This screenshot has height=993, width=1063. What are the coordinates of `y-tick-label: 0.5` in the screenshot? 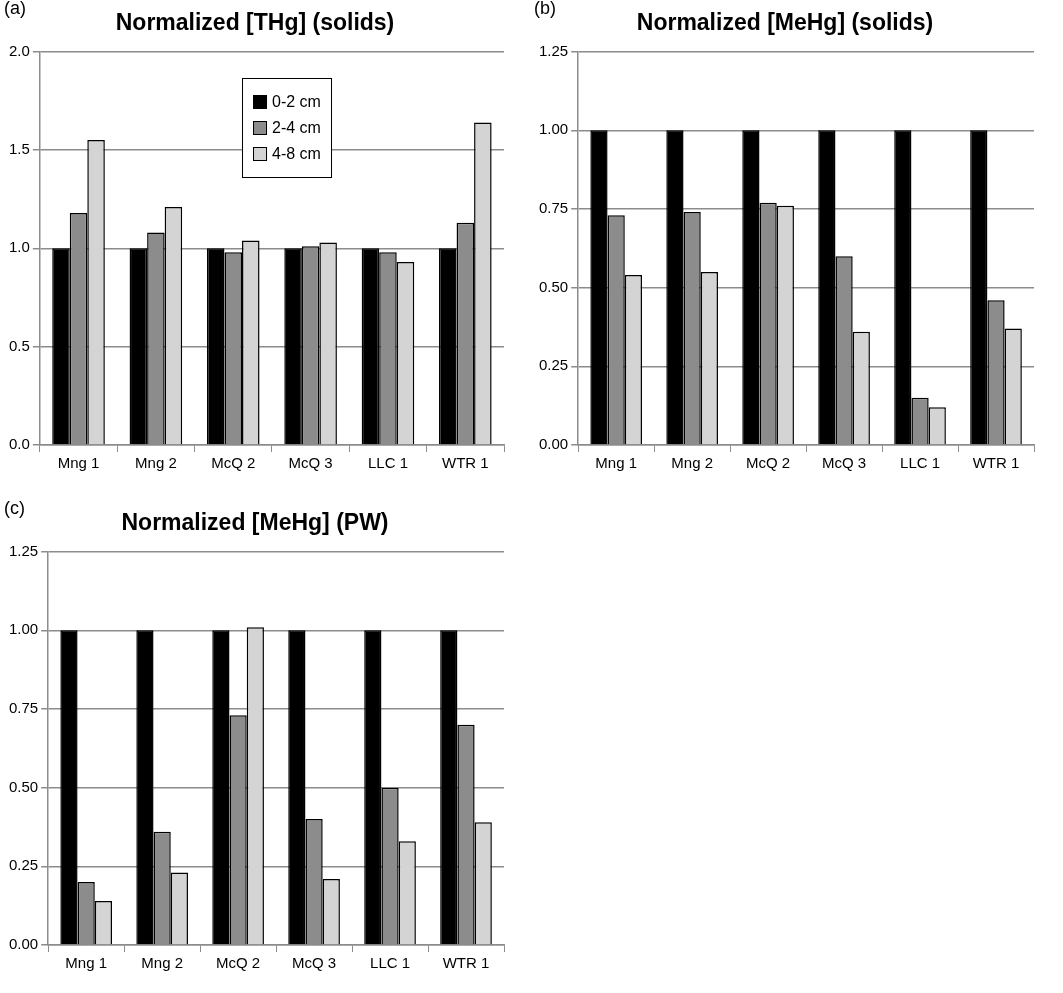 It's located at (19, 345).